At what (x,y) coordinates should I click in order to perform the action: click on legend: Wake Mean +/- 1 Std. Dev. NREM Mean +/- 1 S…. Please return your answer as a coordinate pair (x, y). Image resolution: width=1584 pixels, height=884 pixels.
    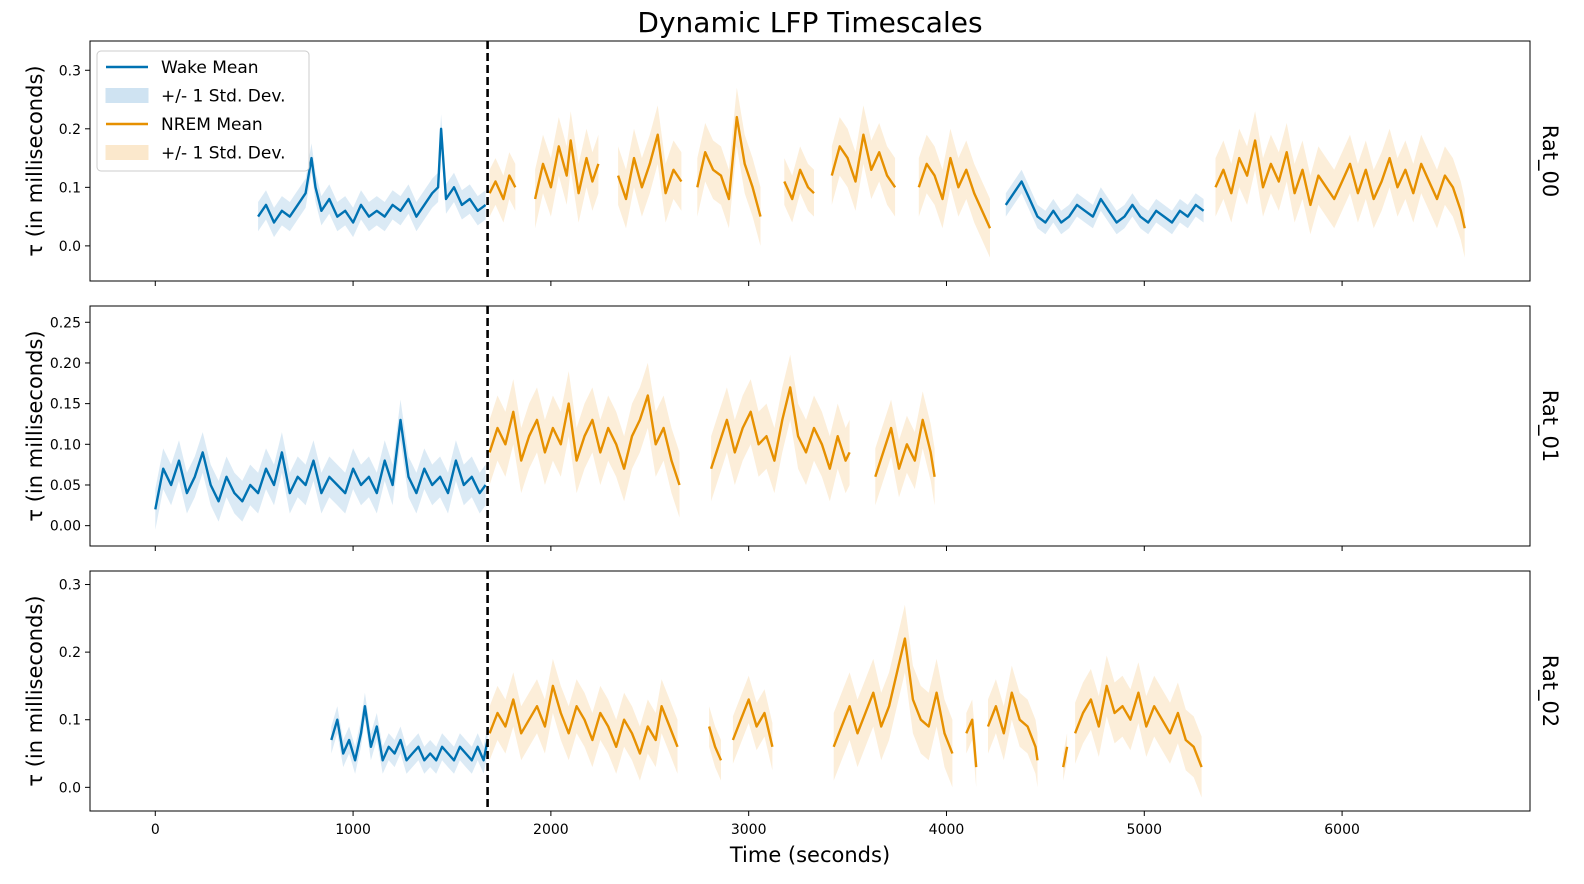
    Looking at the image, I should click on (203, 111).